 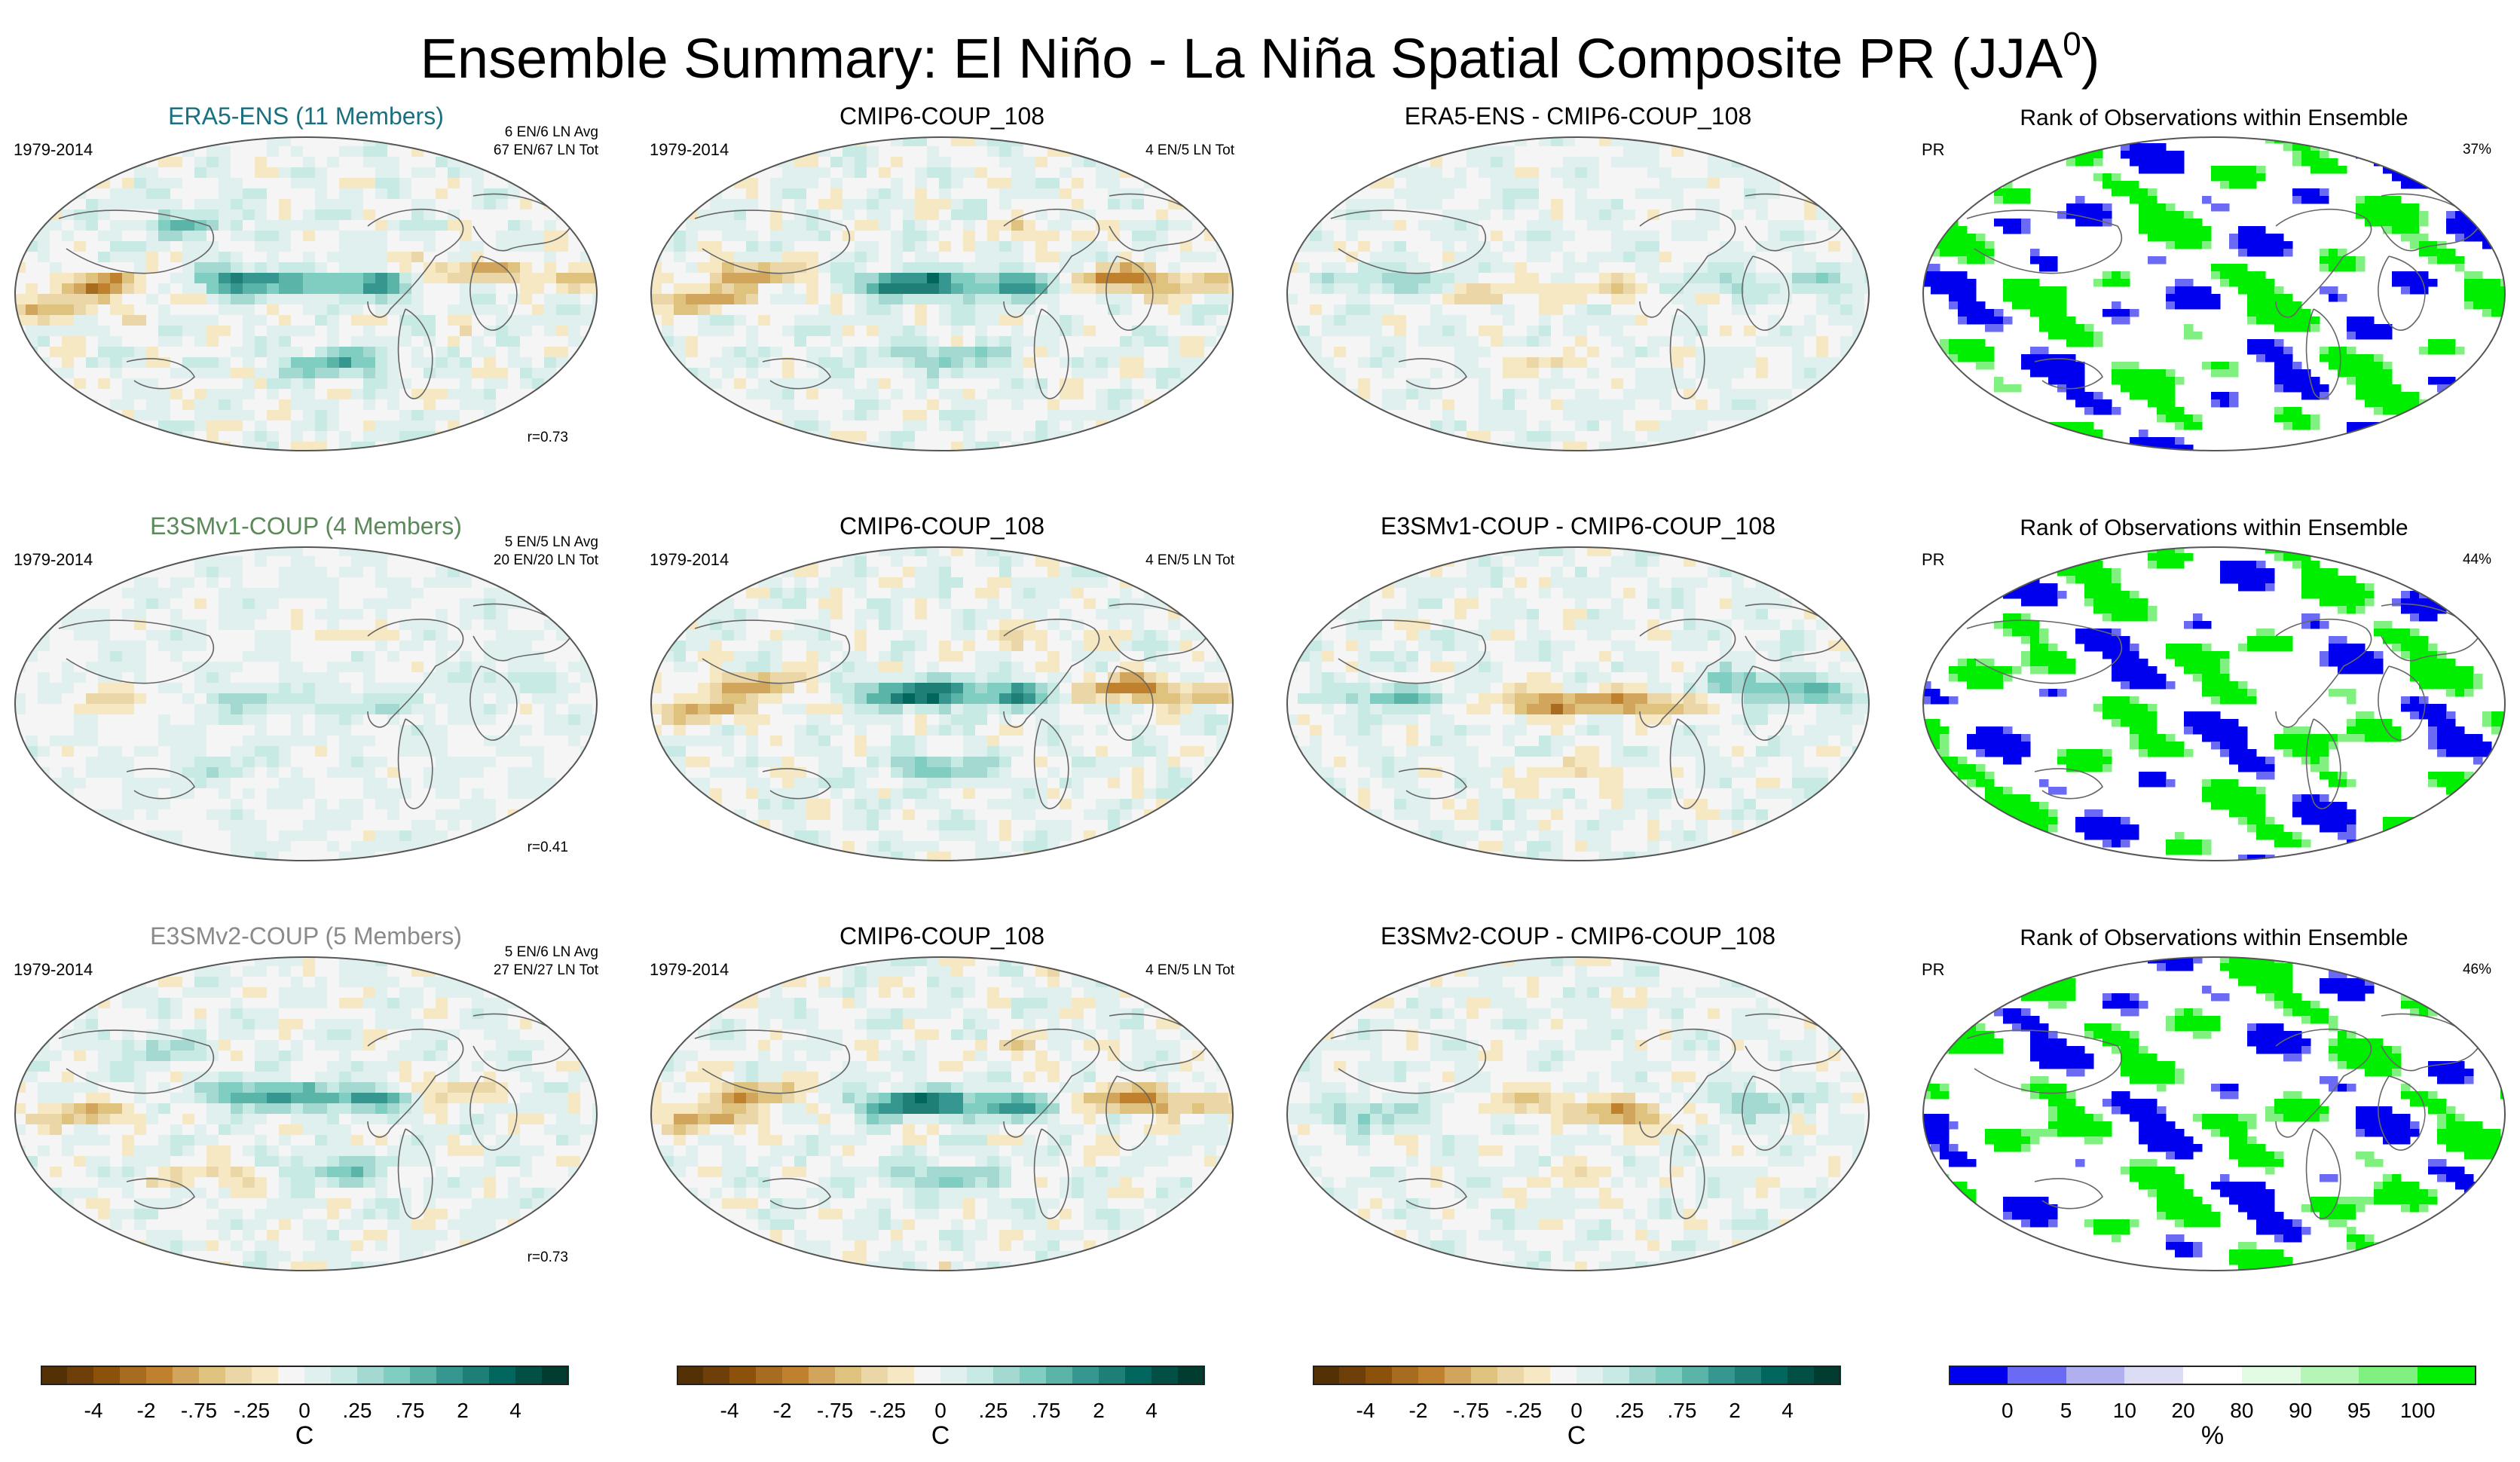 I want to click on obs-count-label: 6 EN/6 LN Avg 67 EN/67 LN Tot, so click(x=515, y=142).